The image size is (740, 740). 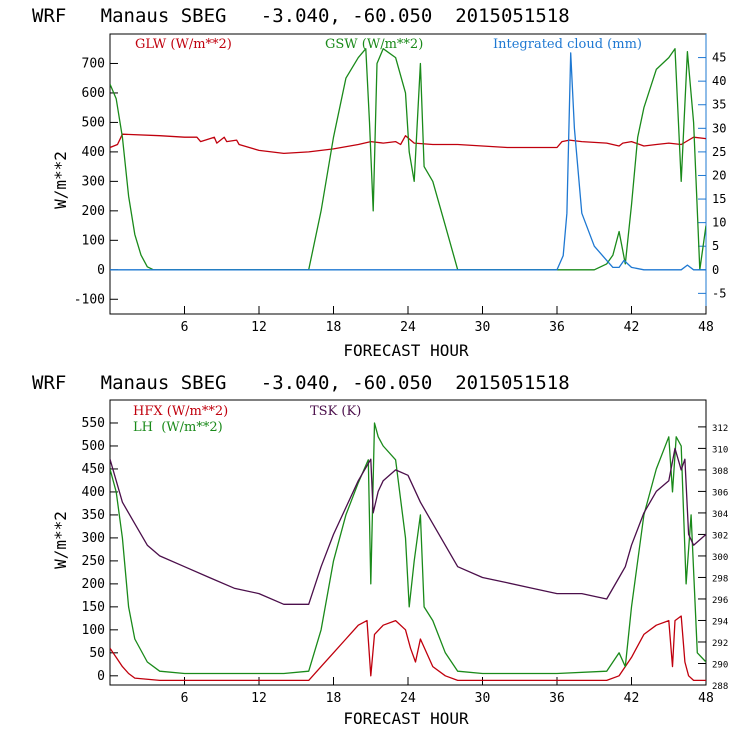 I want to click on y-tick-label: -100, so click(x=89, y=299).